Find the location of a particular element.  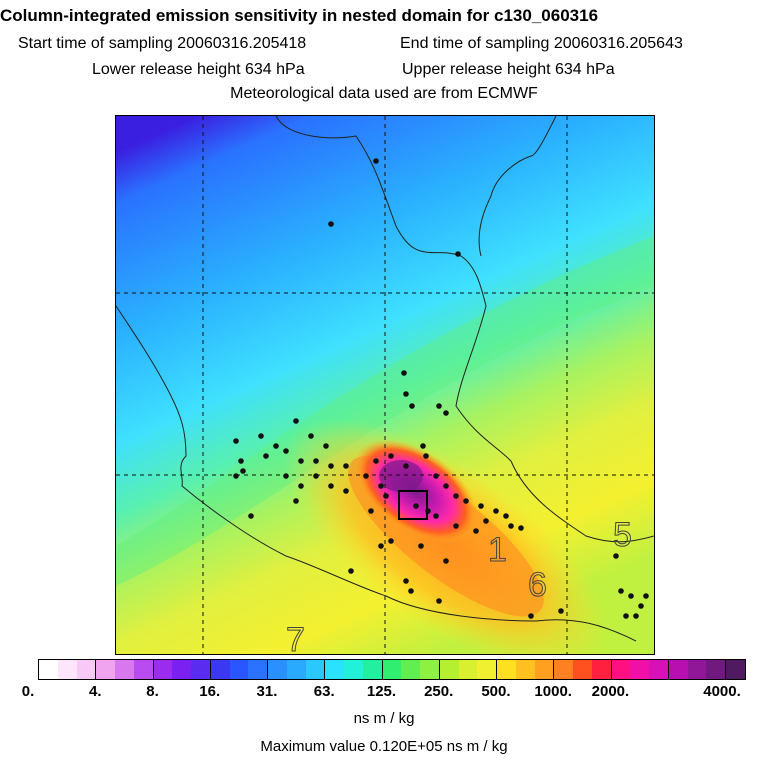

region-number-5: 5 is located at coordinates (622, 535).